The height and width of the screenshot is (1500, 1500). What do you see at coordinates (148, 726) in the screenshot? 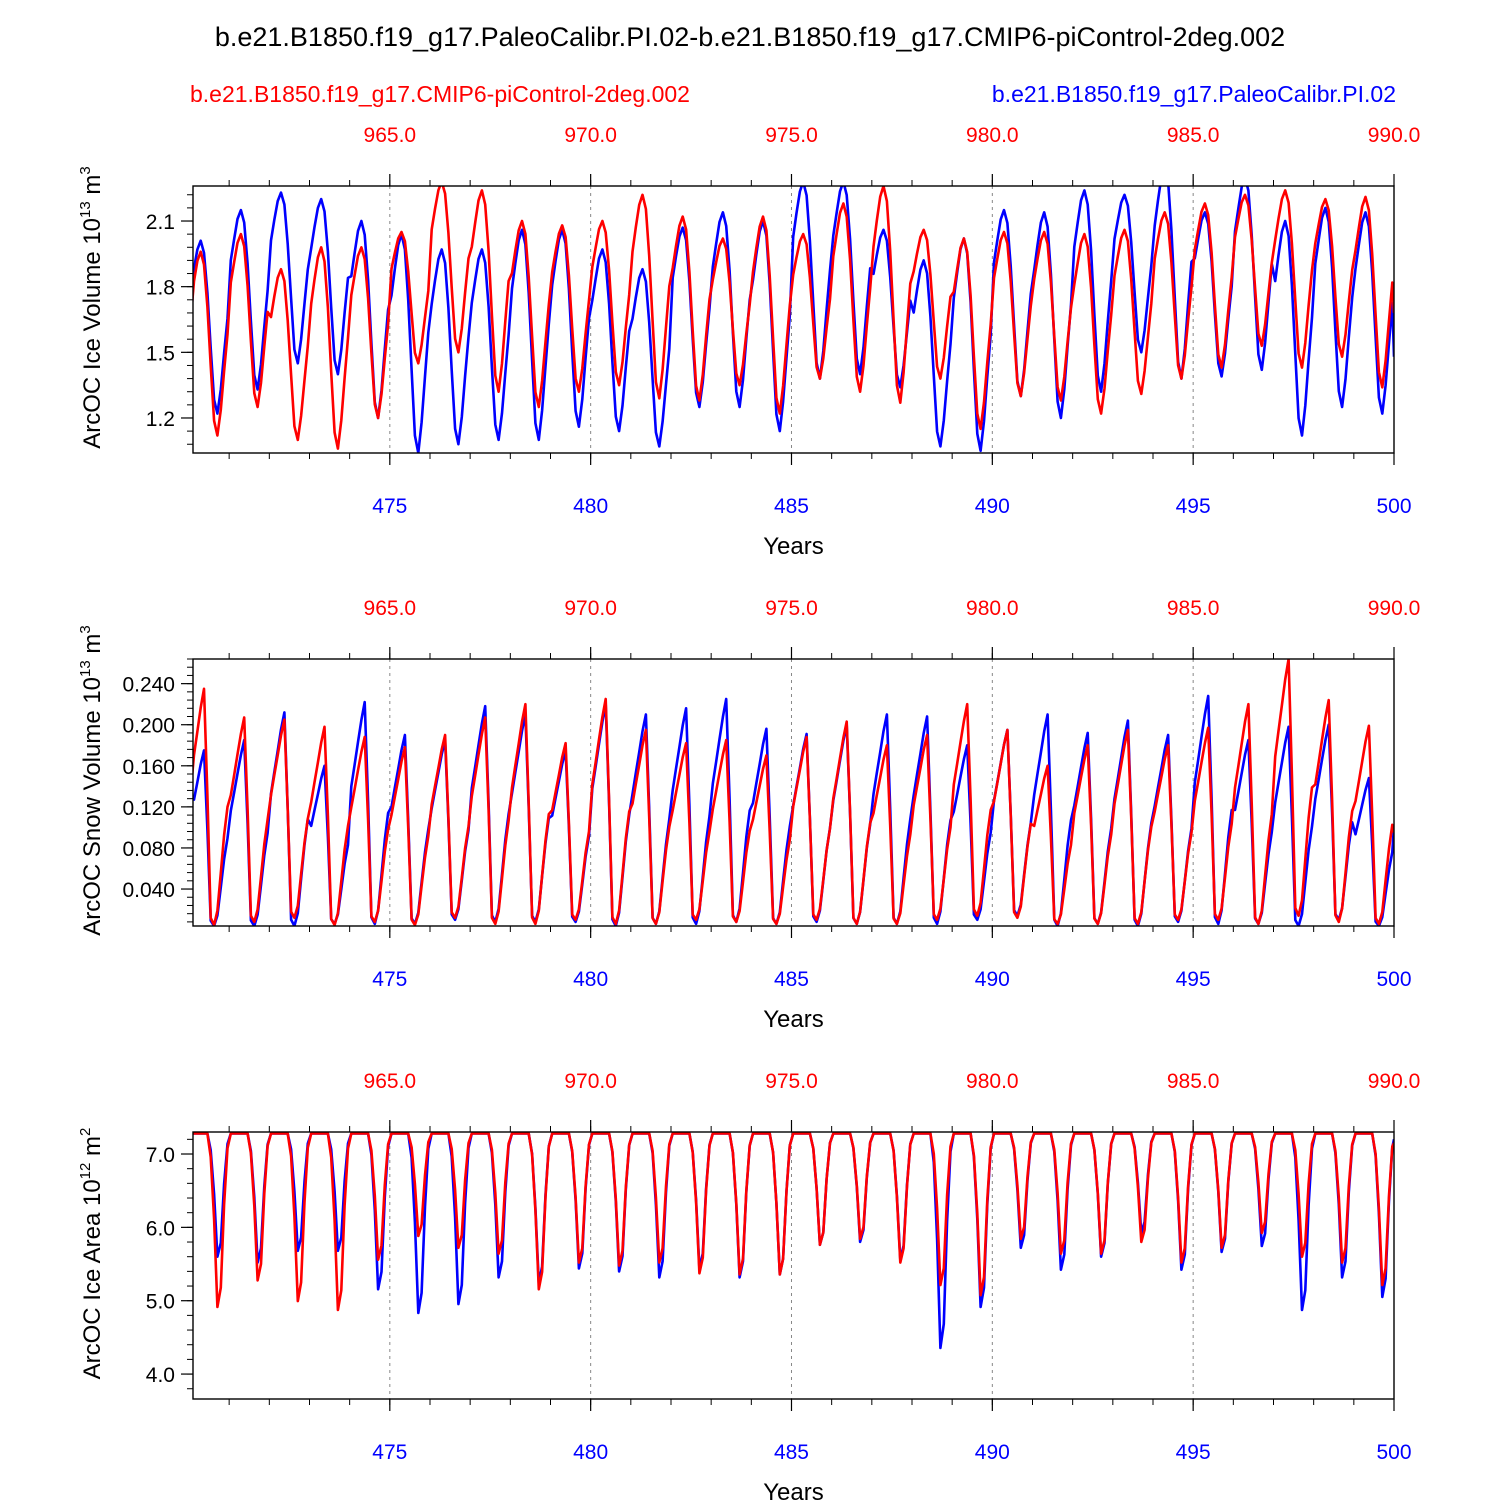
I see `y-tick-label: 0.200` at bounding box center [148, 726].